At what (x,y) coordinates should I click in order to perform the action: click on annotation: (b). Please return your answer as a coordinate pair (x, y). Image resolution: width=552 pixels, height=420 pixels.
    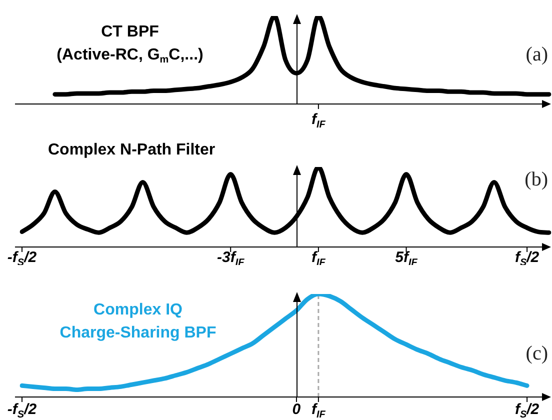
    Looking at the image, I should click on (536, 179).